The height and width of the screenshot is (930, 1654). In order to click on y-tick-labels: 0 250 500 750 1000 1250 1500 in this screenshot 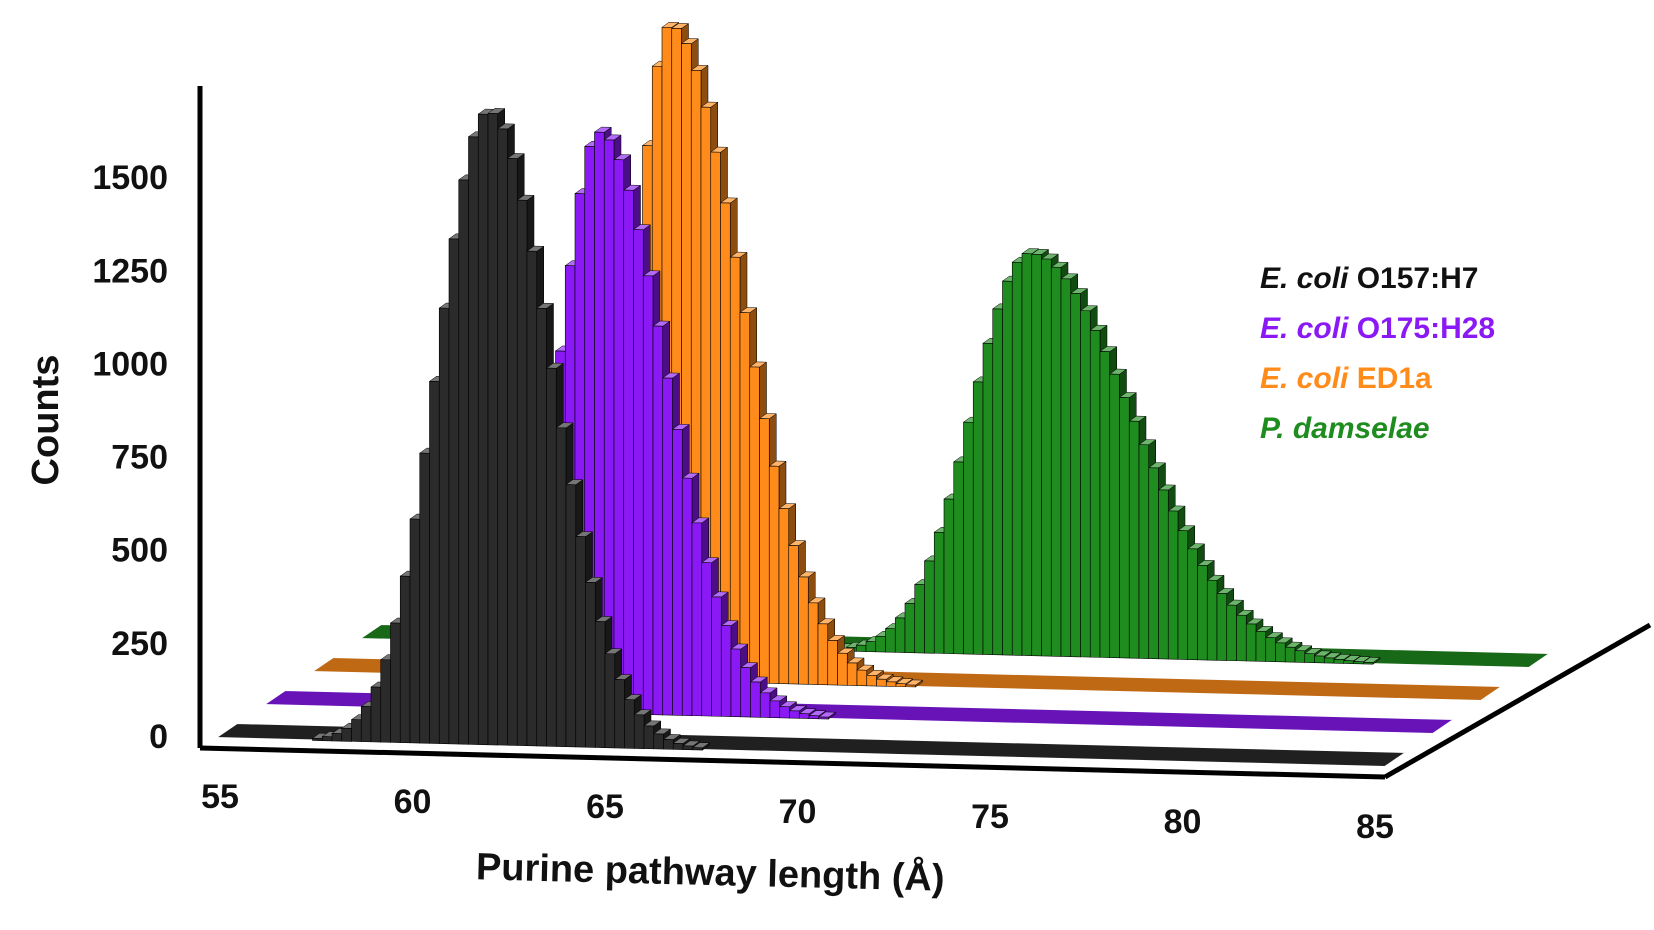, I will do `click(130, 457)`.